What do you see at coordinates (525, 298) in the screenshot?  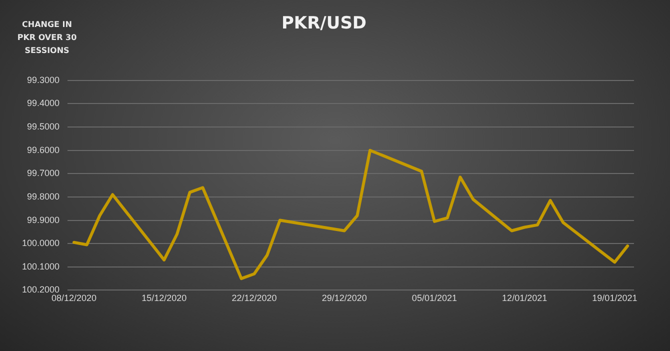 I see `x-tick-label: 12/01/2021` at bounding box center [525, 298].